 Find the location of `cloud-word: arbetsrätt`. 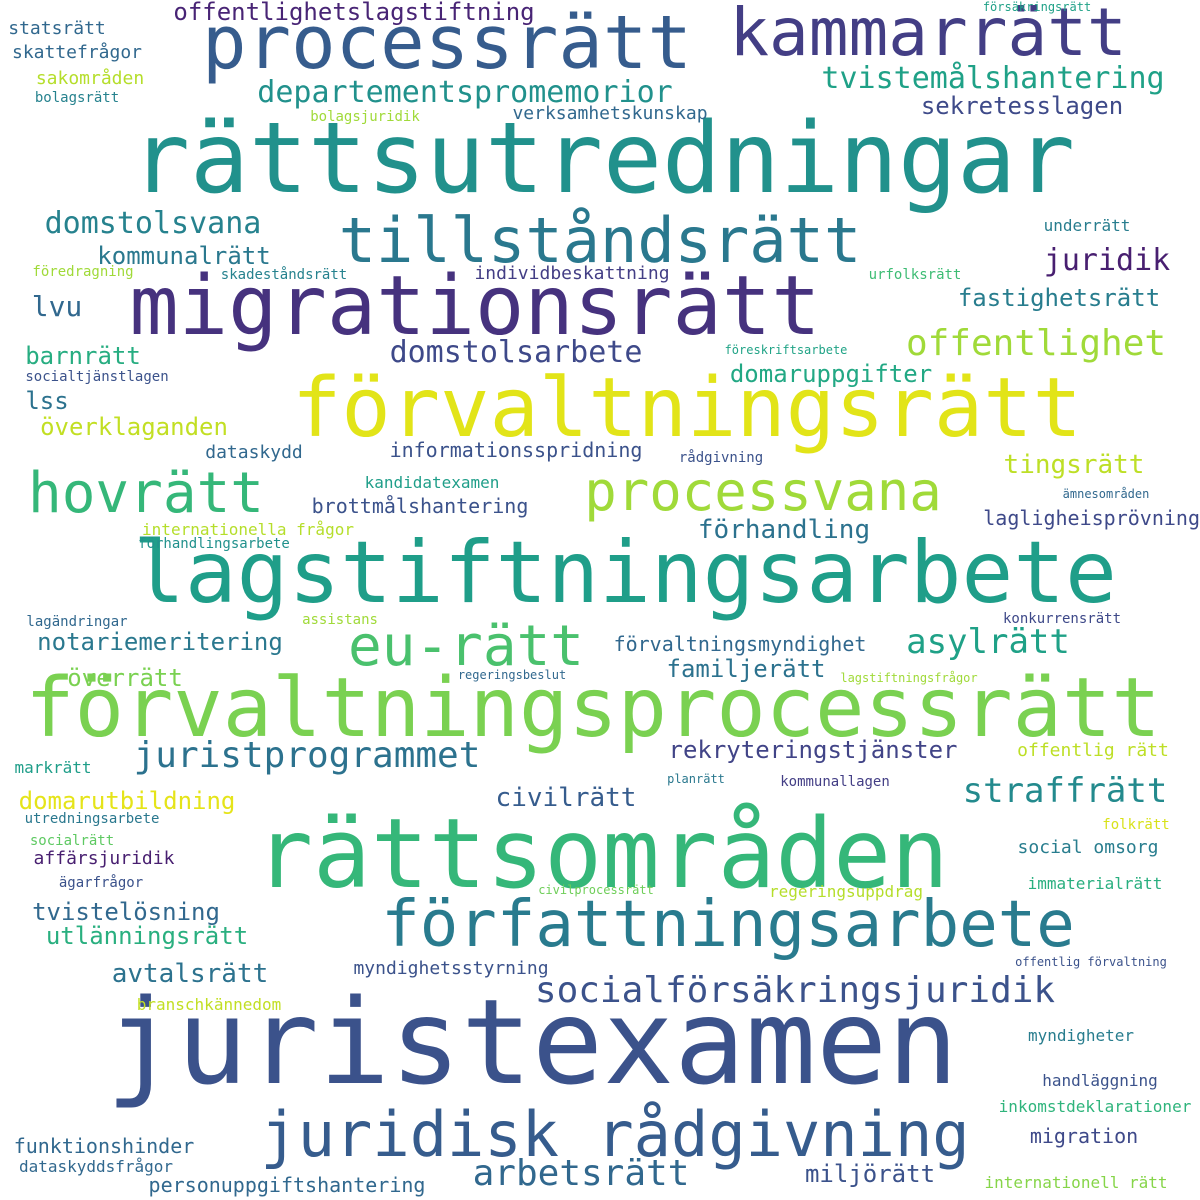

cloud-word: arbetsrätt is located at coordinates (581, 1173).